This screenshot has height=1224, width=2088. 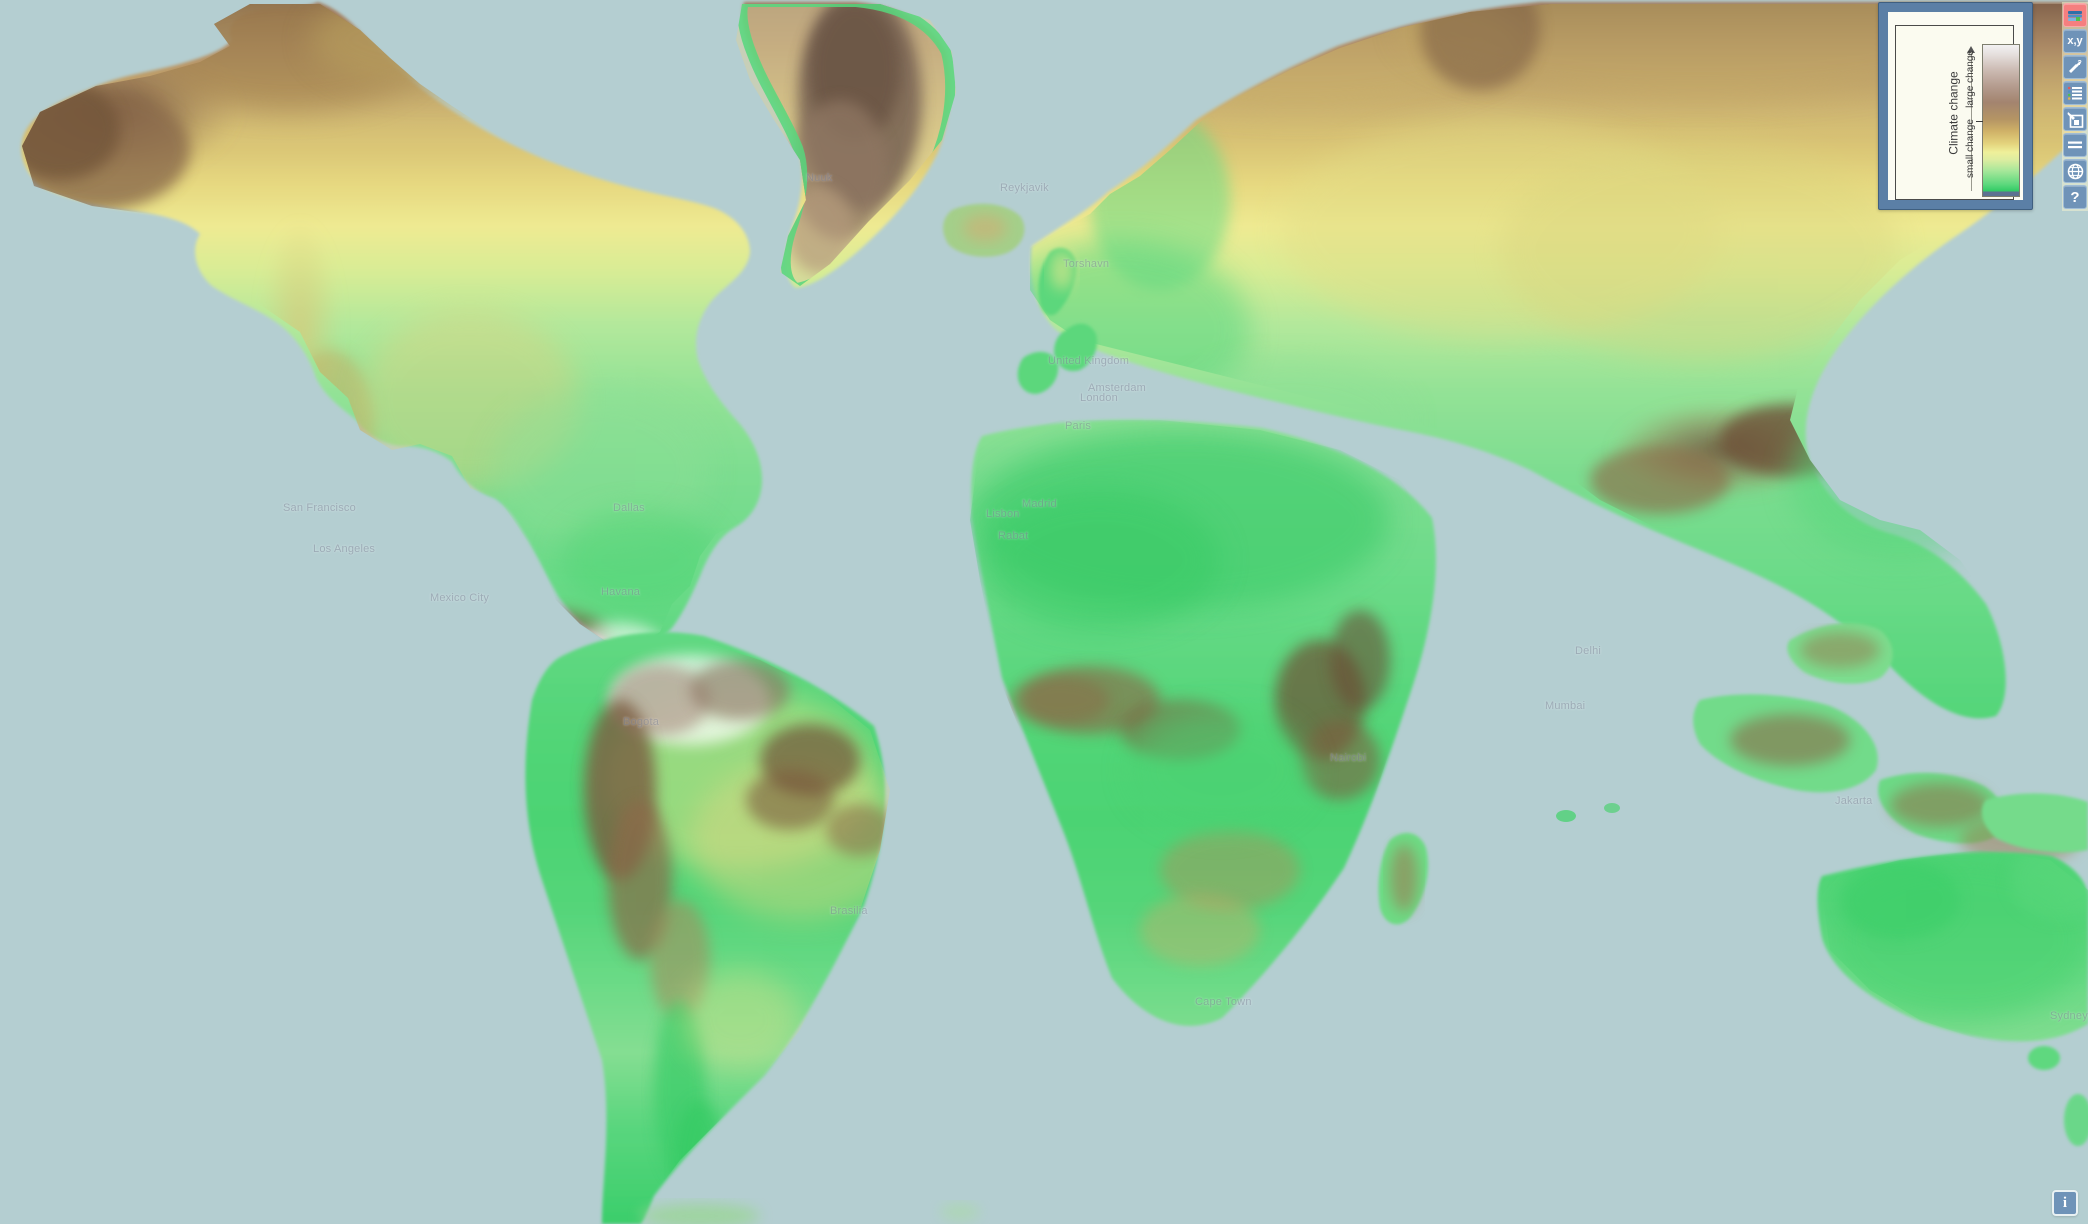 I want to click on axis-line, so click(x=1971, y=121).